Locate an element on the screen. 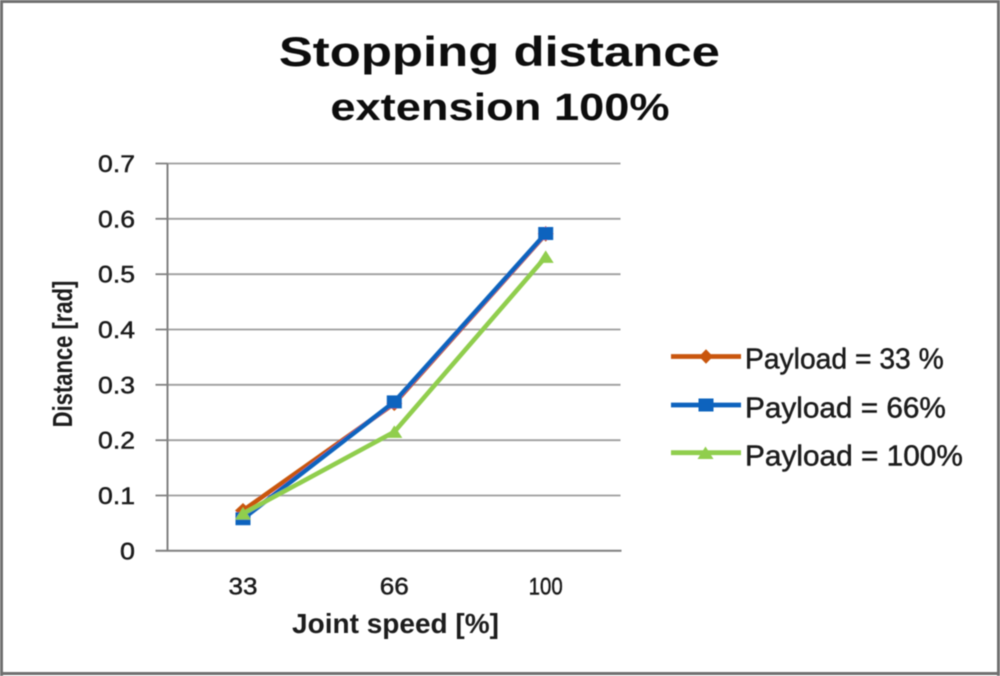 Image resolution: width=1000 pixels, height=676 pixels. svg-text: Distance [rad] is located at coordinates (63, 354).